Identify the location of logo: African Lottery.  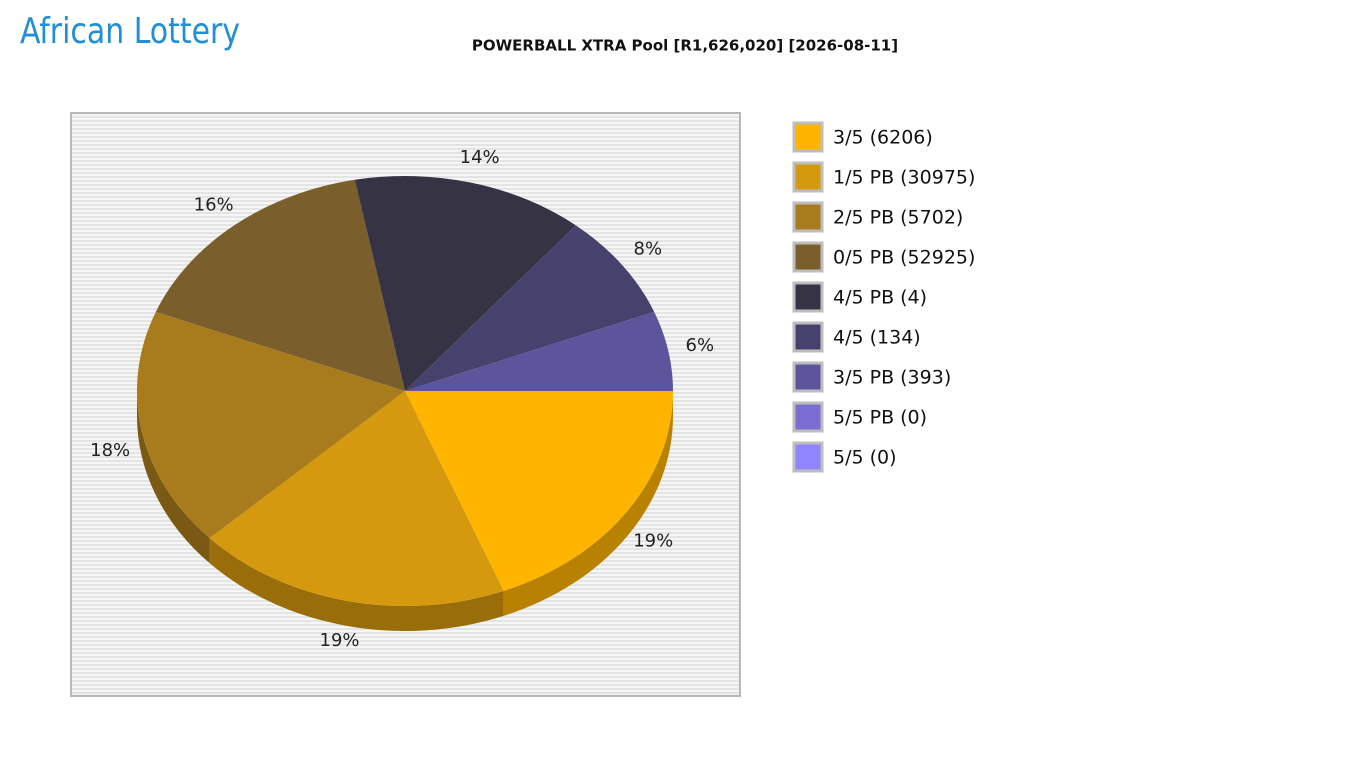
(130, 31).